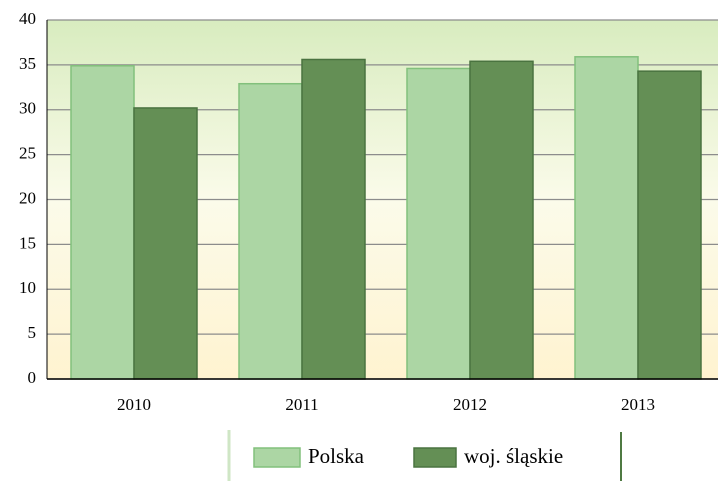 The image size is (718, 481). I want to click on y-tick-label: 0, so click(32, 377).